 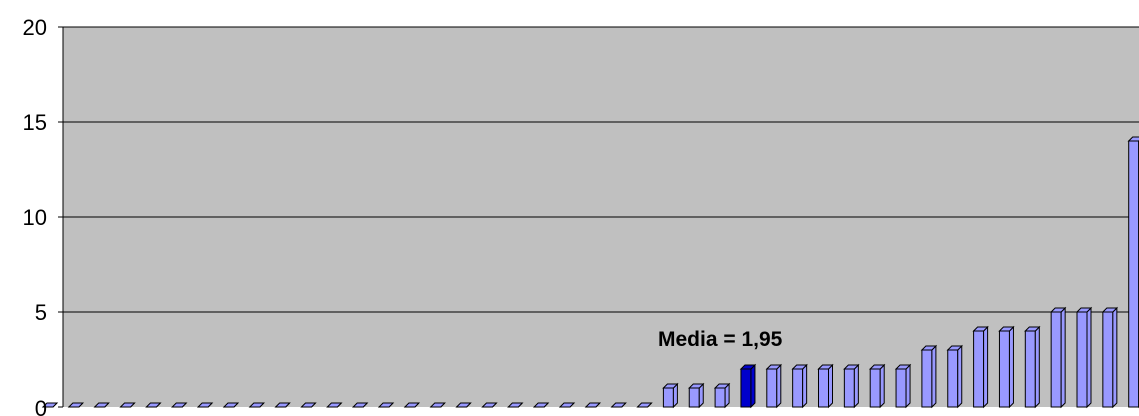 I want to click on y-tick-label: 10, so click(x=35, y=217).